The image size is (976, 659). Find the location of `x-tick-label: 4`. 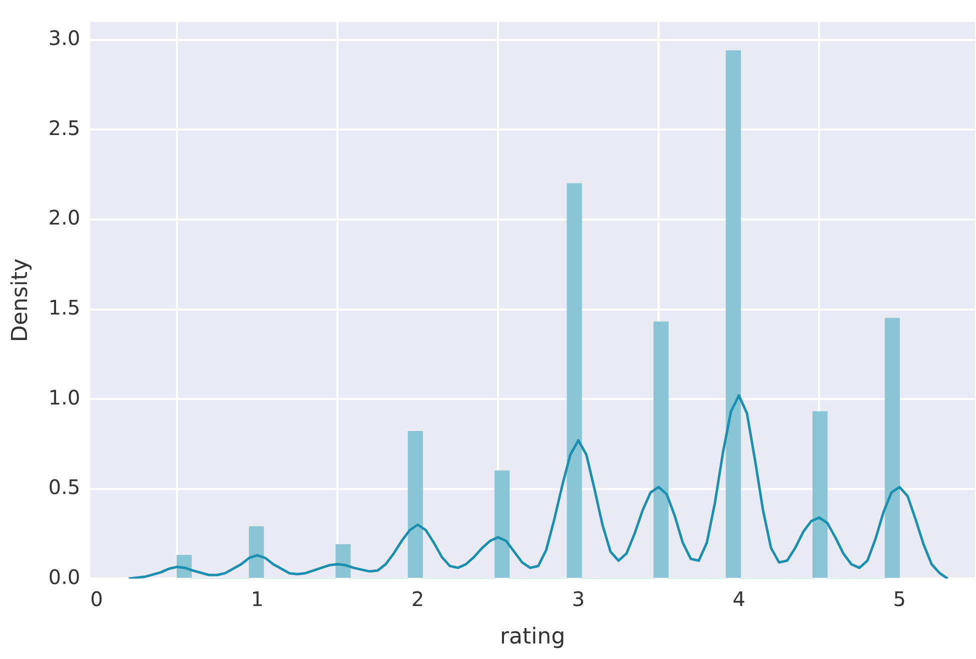

x-tick-label: 4 is located at coordinates (739, 598).